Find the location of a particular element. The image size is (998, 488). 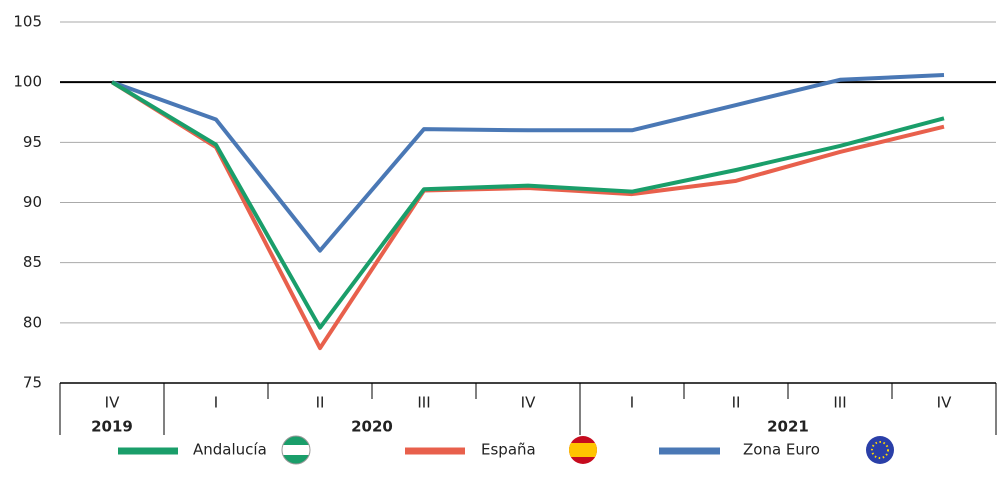

y-tick-label: 85 is located at coordinates (32, 262).